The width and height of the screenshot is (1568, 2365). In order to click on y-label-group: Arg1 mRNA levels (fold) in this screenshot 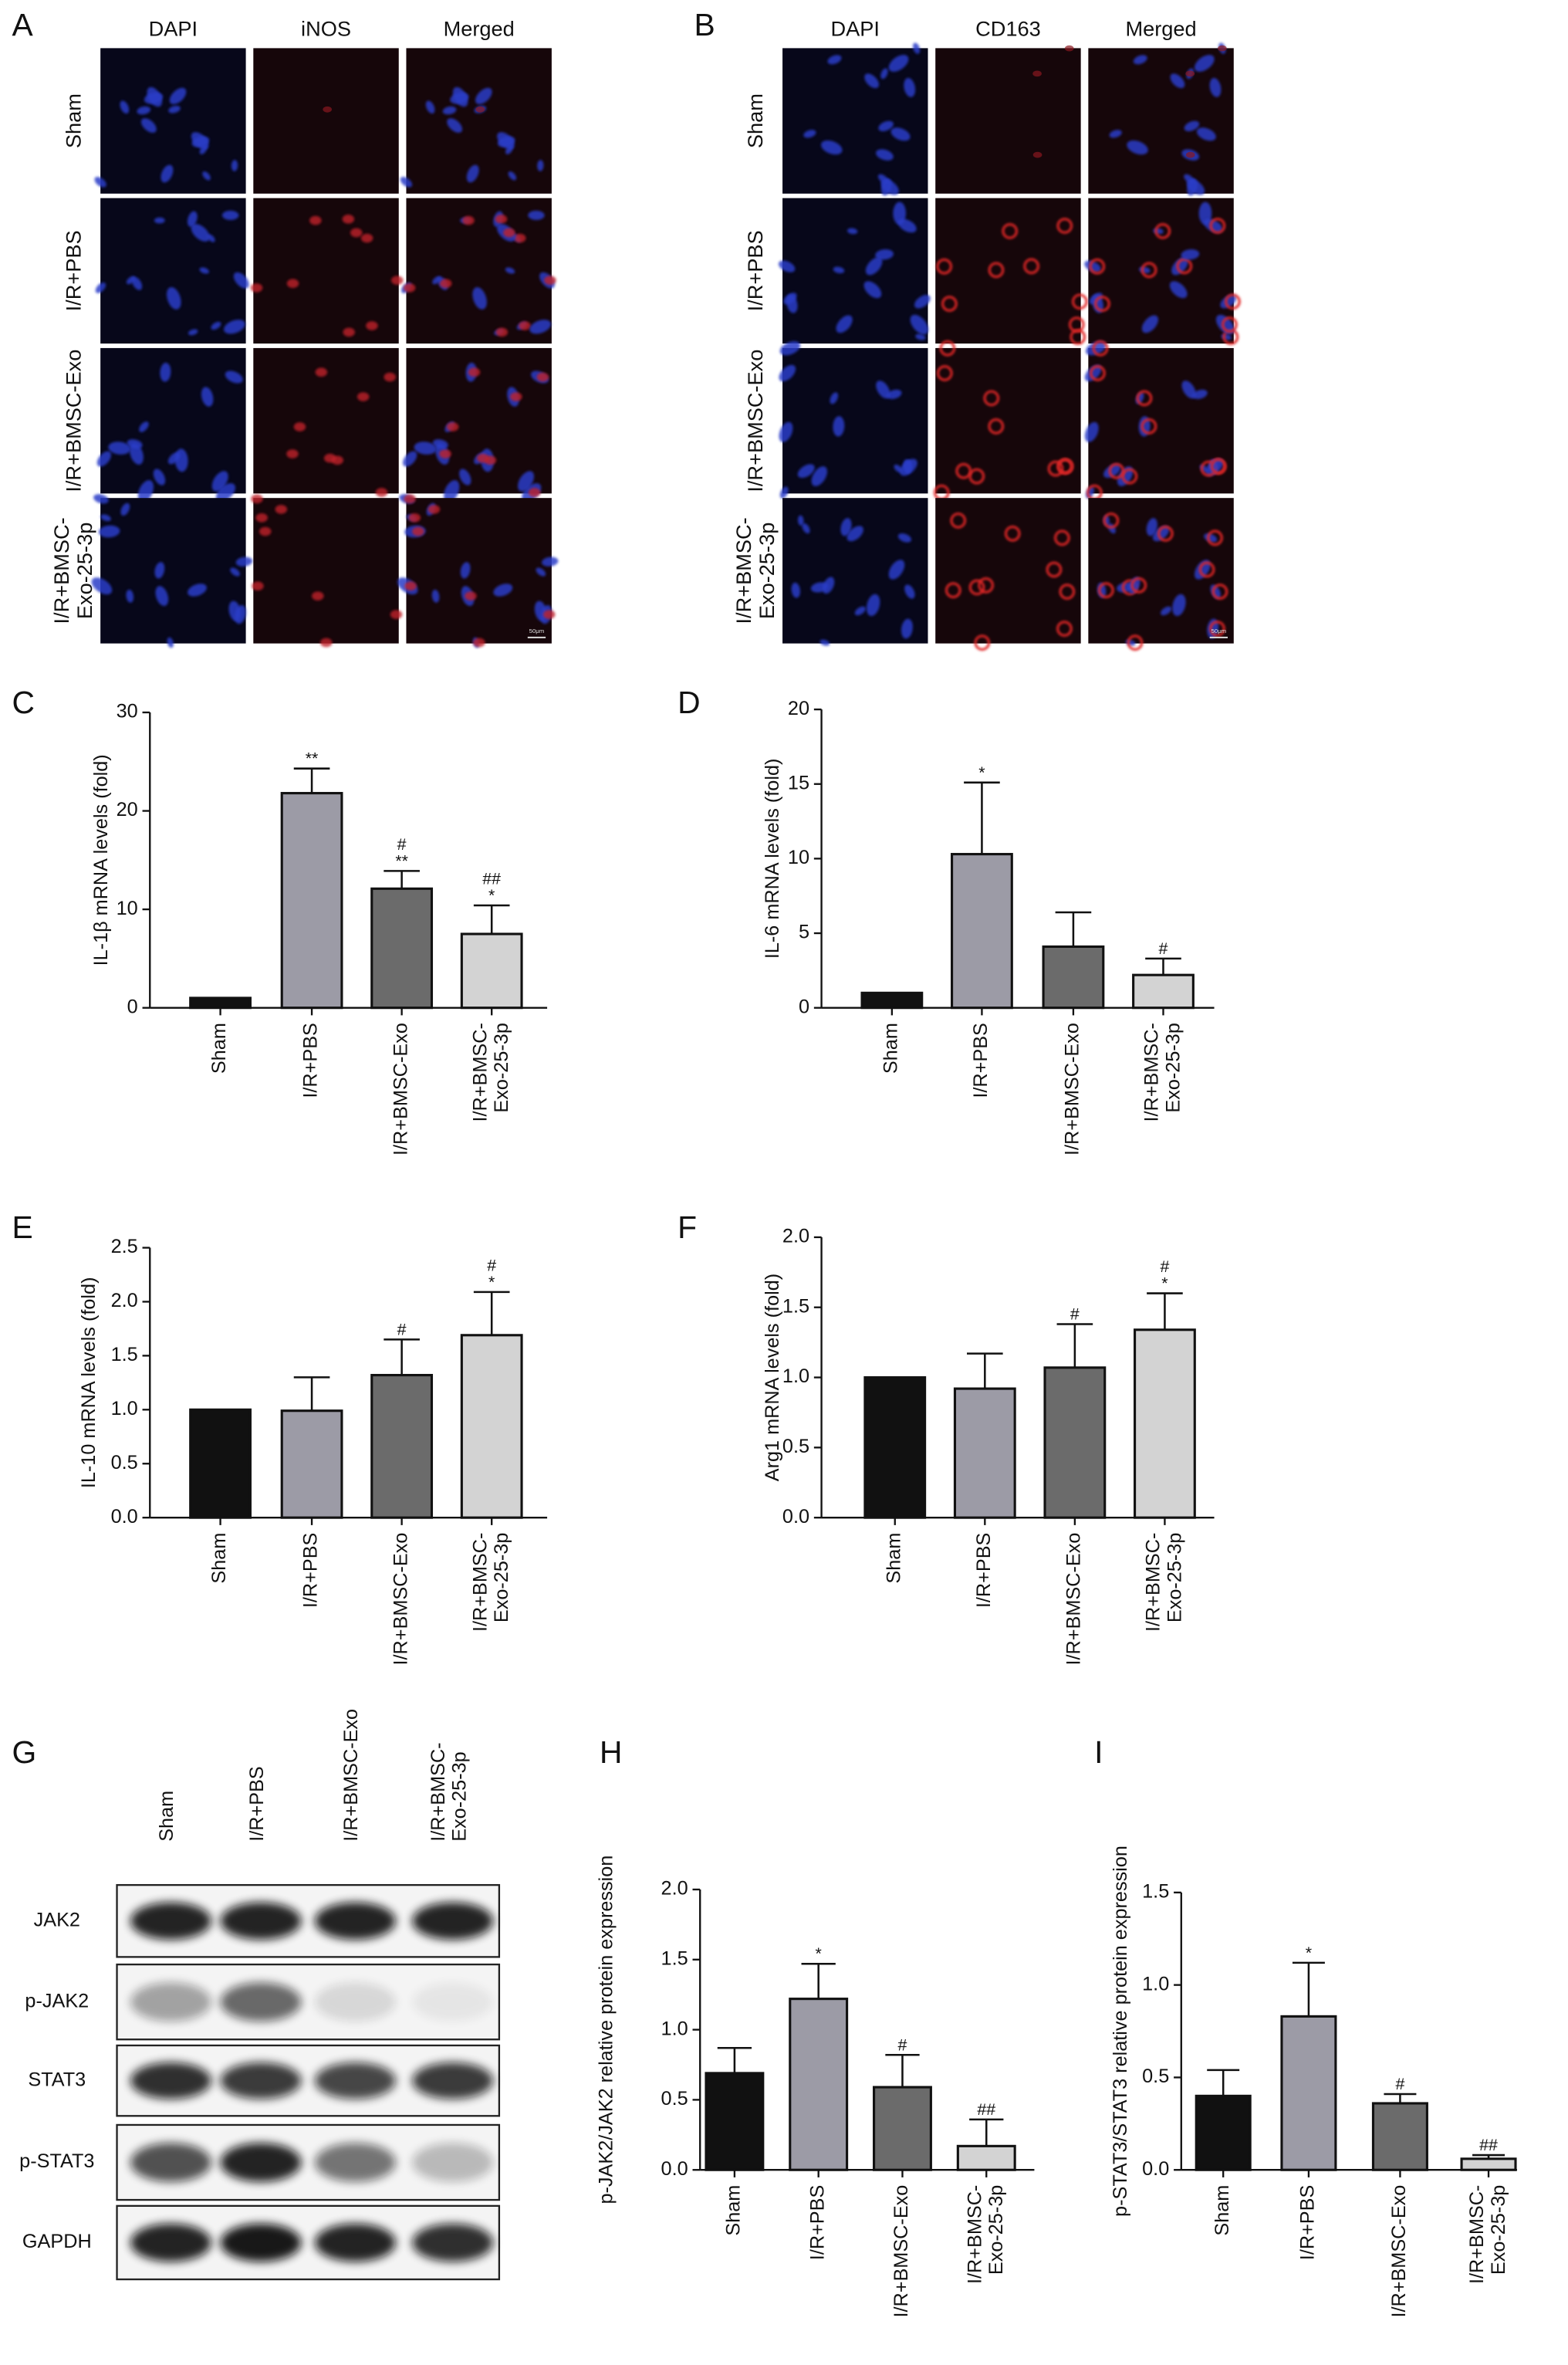, I will do `click(772, 1377)`.